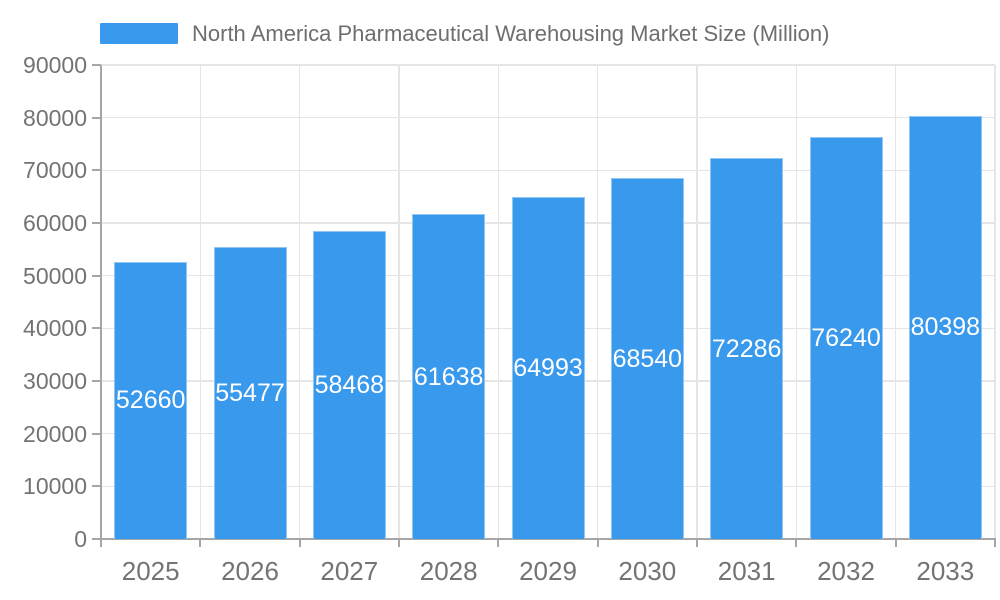 Image resolution: width=1000 pixels, height=600 pixels. What do you see at coordinates (548, 539) in the screenshot?
I see `x-axis-line` at bounding box center [548, 539].